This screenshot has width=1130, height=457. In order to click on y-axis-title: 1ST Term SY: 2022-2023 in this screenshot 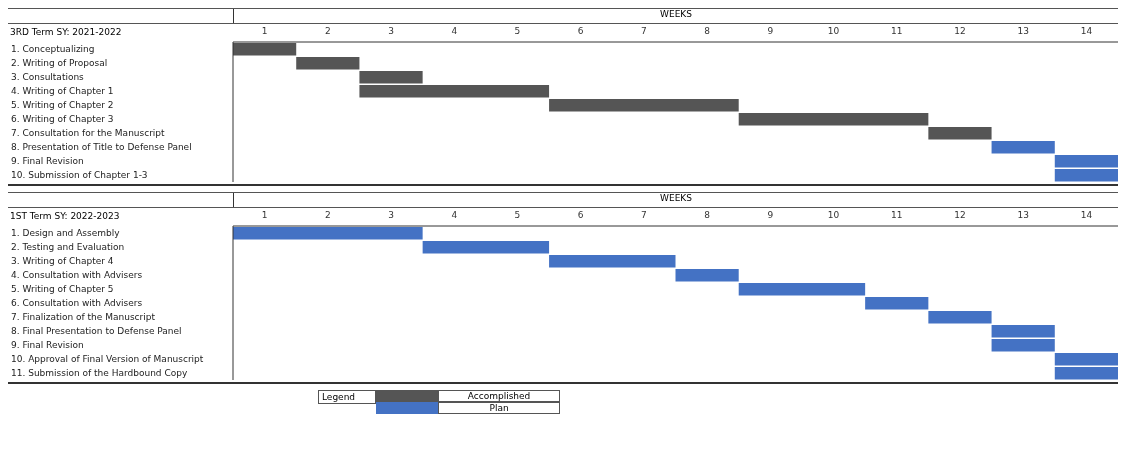, I will do `click(65, 216)`.